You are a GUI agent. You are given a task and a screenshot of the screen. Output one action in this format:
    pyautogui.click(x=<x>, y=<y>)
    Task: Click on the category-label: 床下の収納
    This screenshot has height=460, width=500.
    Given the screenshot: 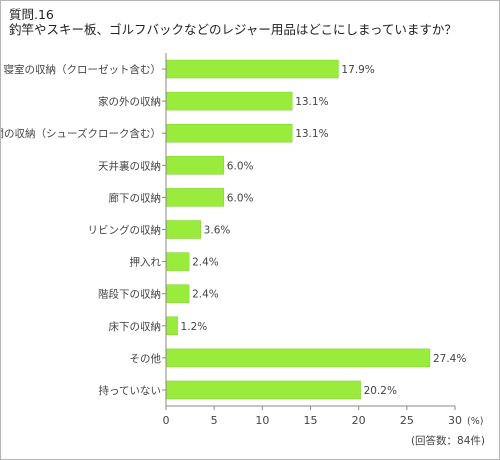 What is the action you would take?
    pyautogui.click(x=135, y=326)
    